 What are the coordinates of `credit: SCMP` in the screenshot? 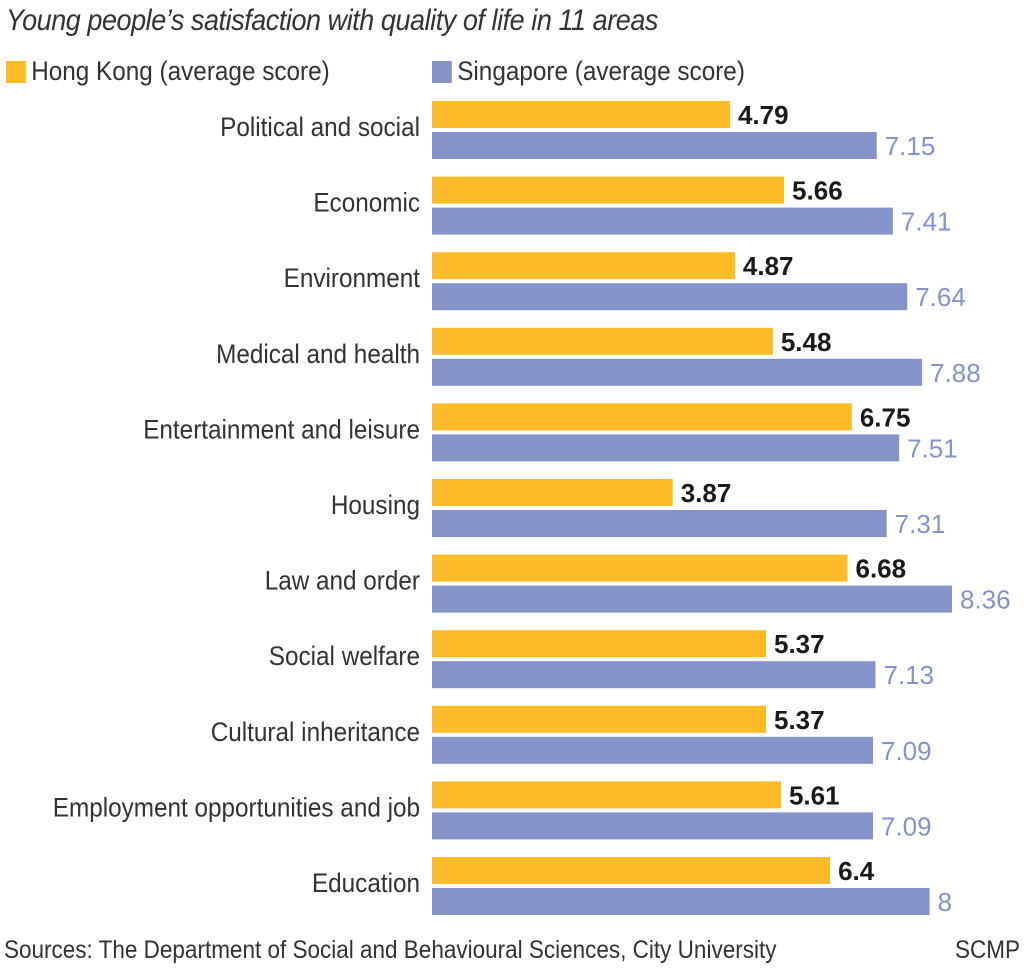 It's located at (988, 950).